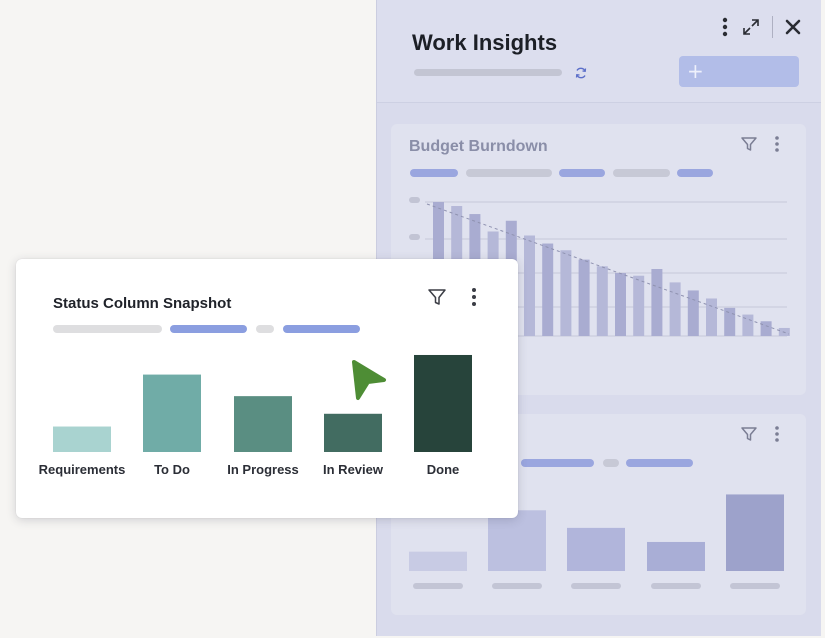 The width and height of the screenshot is (825, 638). I want to click on trend-line, so click(608, 269).